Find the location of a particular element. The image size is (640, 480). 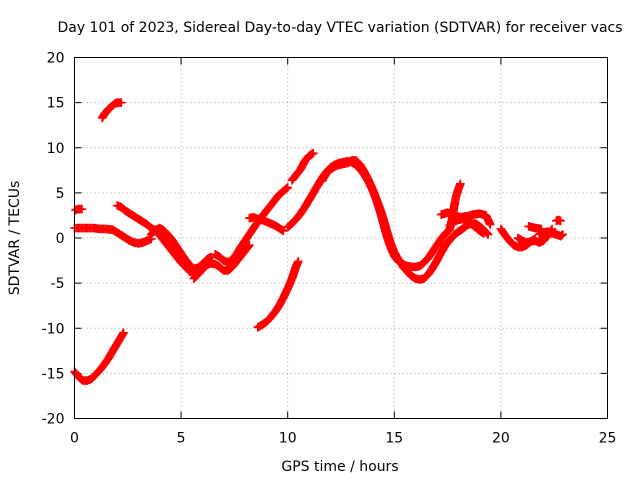

x-tick-label: 20 is located at coordinates (501, 439).